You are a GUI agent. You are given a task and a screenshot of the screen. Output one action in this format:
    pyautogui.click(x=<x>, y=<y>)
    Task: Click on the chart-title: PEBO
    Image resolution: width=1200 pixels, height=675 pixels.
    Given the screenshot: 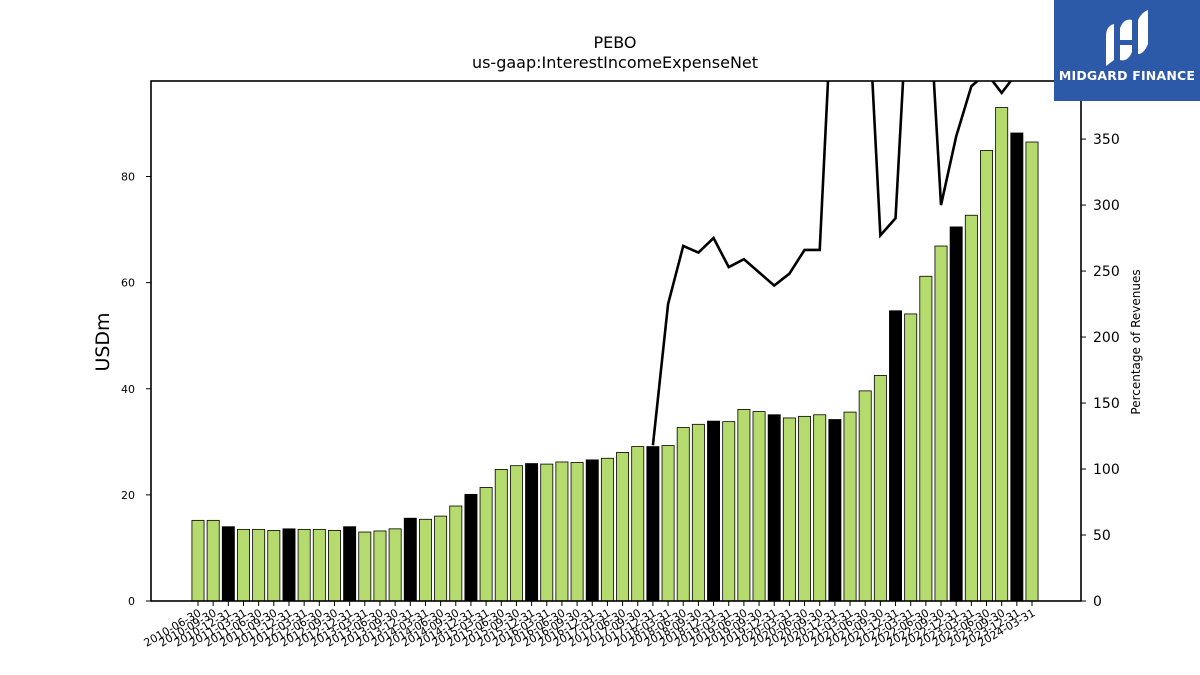 What is the action you would take?
    pyautogui.click(x=614, y=42)
    